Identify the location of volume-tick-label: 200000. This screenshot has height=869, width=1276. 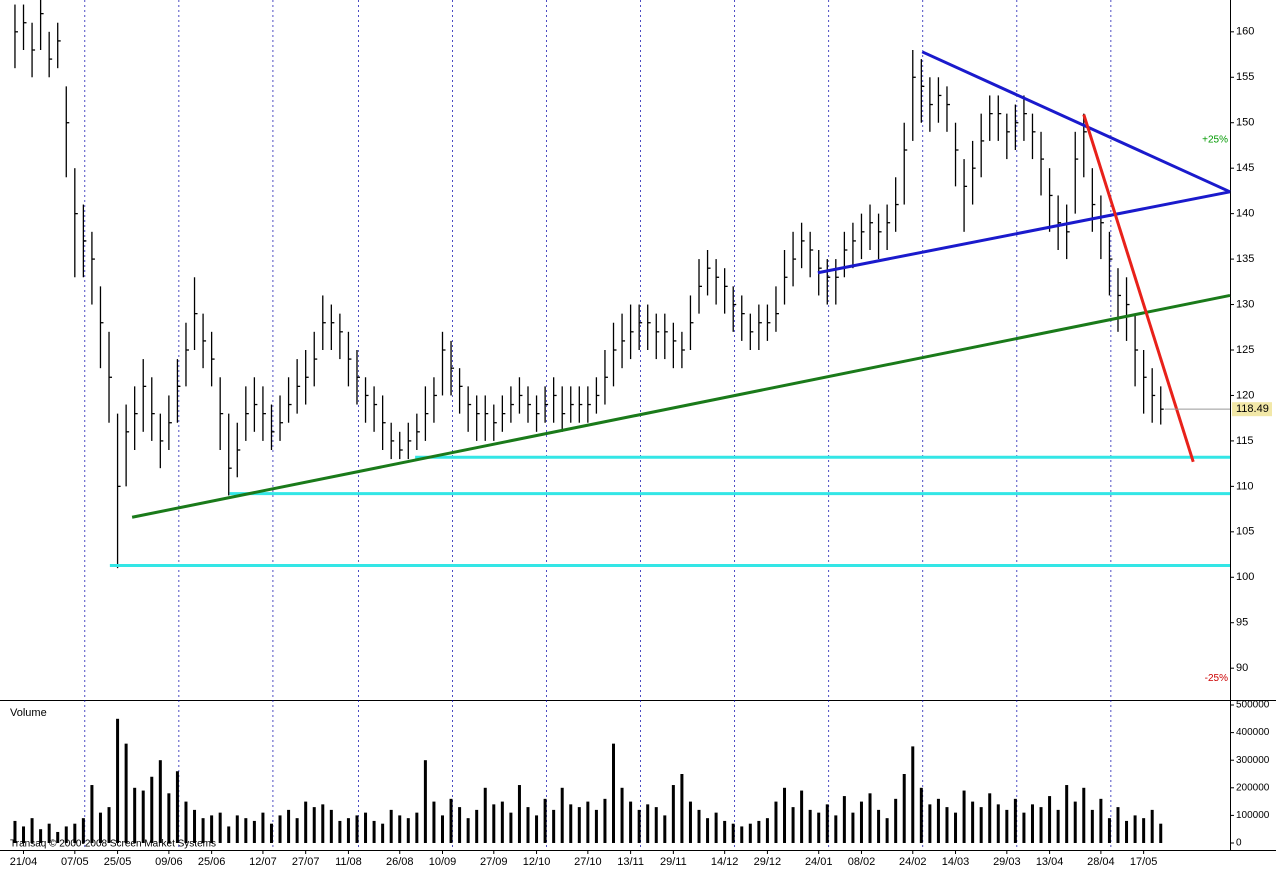
(1253, 787).